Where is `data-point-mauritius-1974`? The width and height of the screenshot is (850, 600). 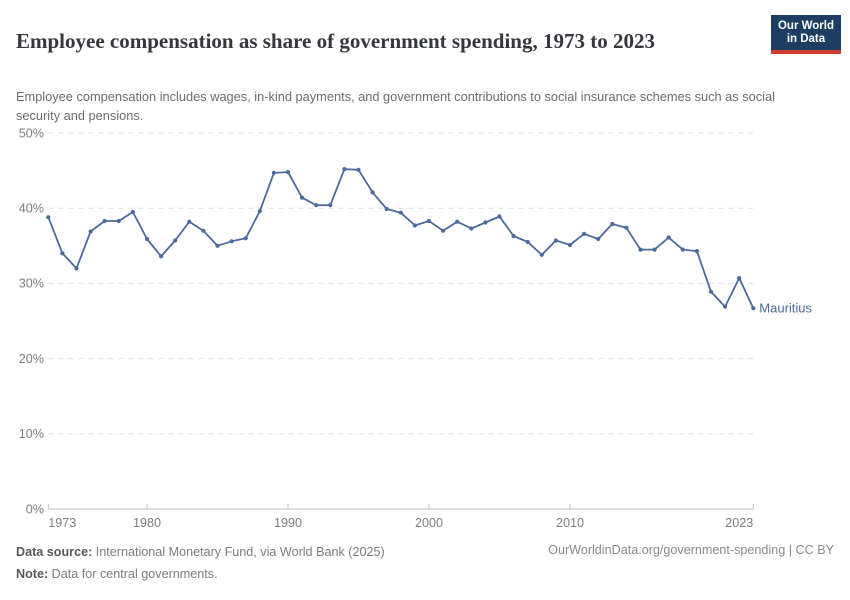
data-point-mauritius-1974 is located at coordinates (62, 253).